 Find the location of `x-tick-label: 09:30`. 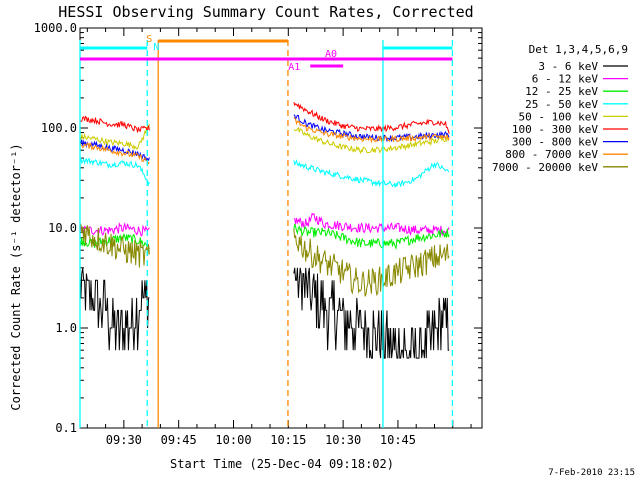

x-tick-label: 09:30 is located at coordinates (124, 440).